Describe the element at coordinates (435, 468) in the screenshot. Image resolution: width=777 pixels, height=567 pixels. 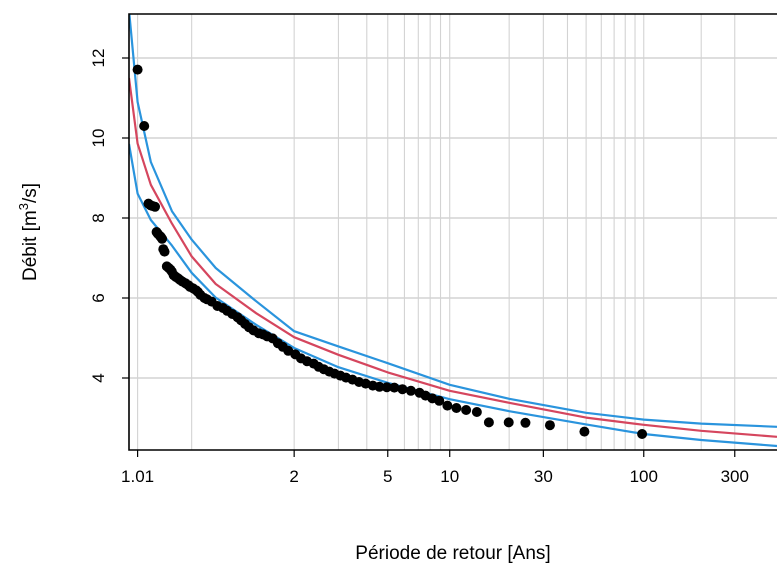
I see `x-axis: 1.01 2 5 10 30 100 300` at that location.